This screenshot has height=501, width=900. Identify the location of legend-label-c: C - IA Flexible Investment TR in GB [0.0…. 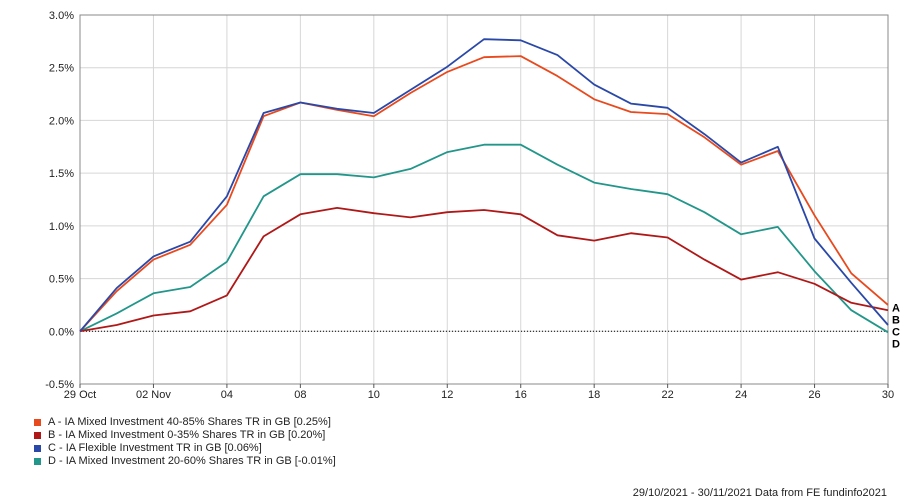
(155, 448).